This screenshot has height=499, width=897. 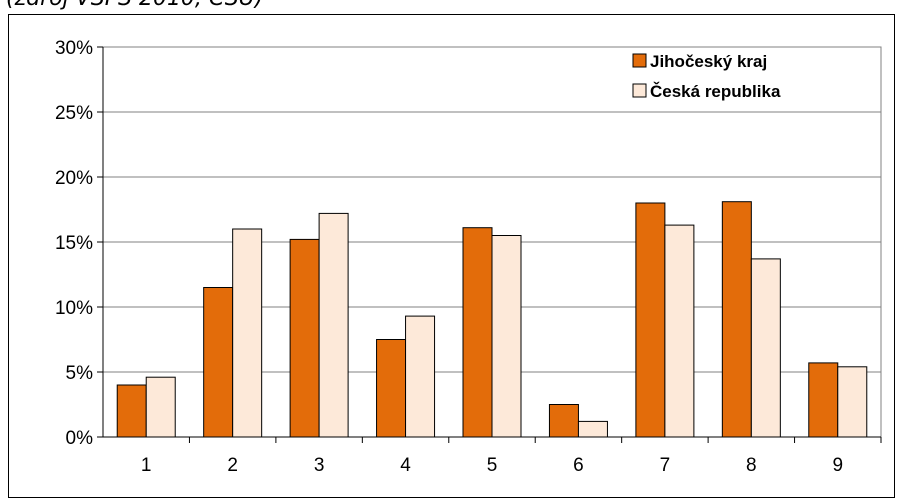 I want to click on chart-source-caption: (zdroj VŠPS 2010, ČSÚ), so click(x=134, y=5).